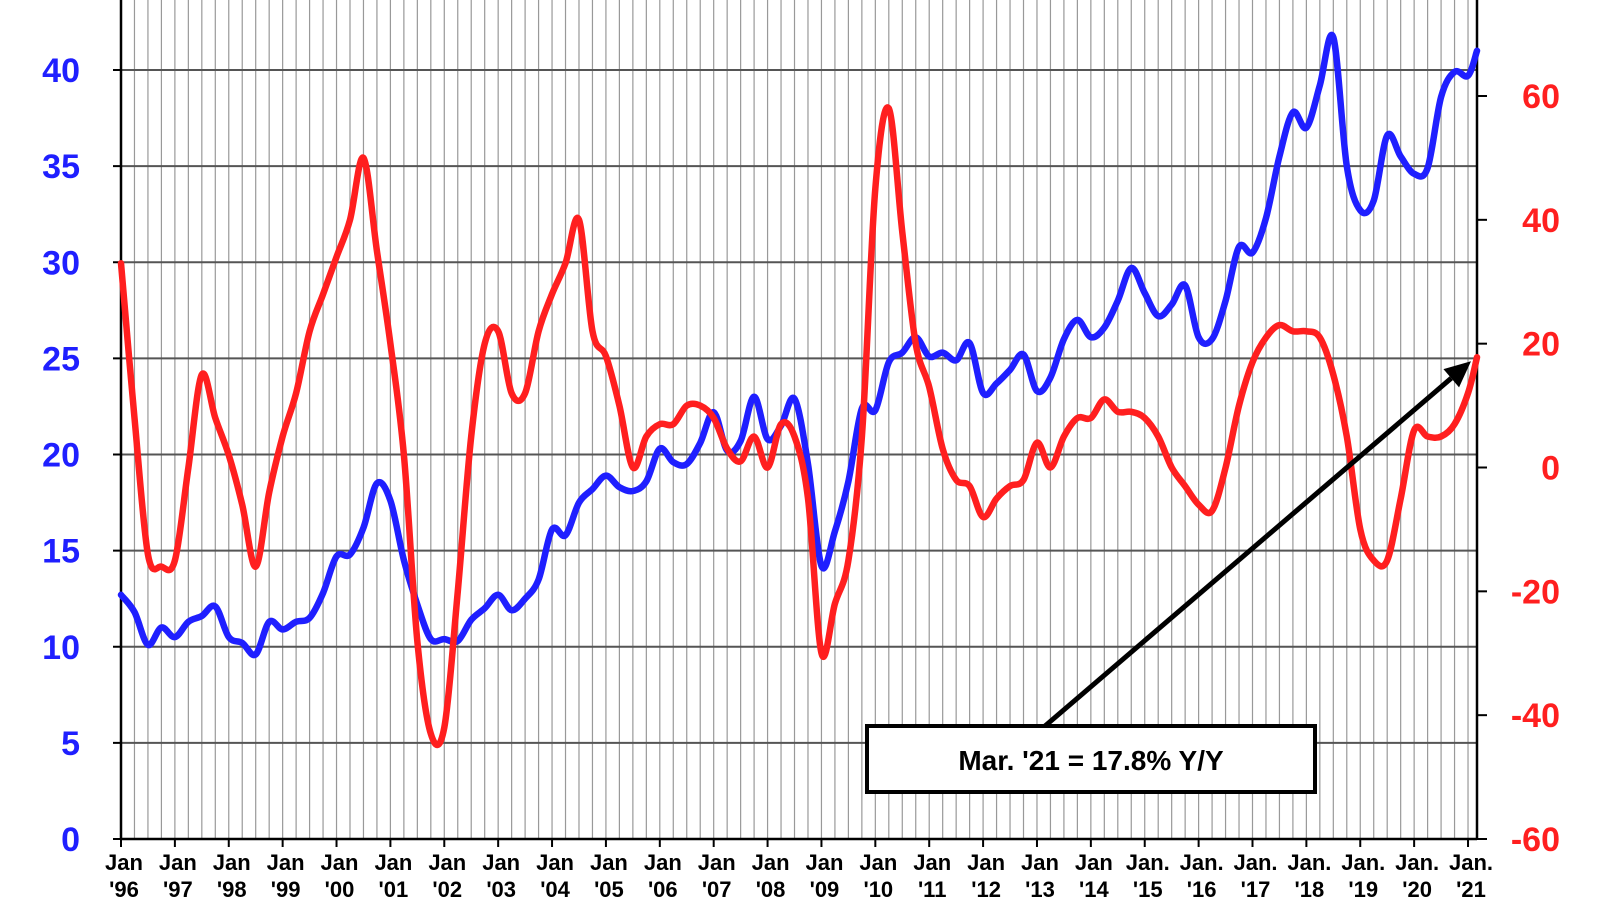  I want to click on annotation-box, so click(1091, 759).